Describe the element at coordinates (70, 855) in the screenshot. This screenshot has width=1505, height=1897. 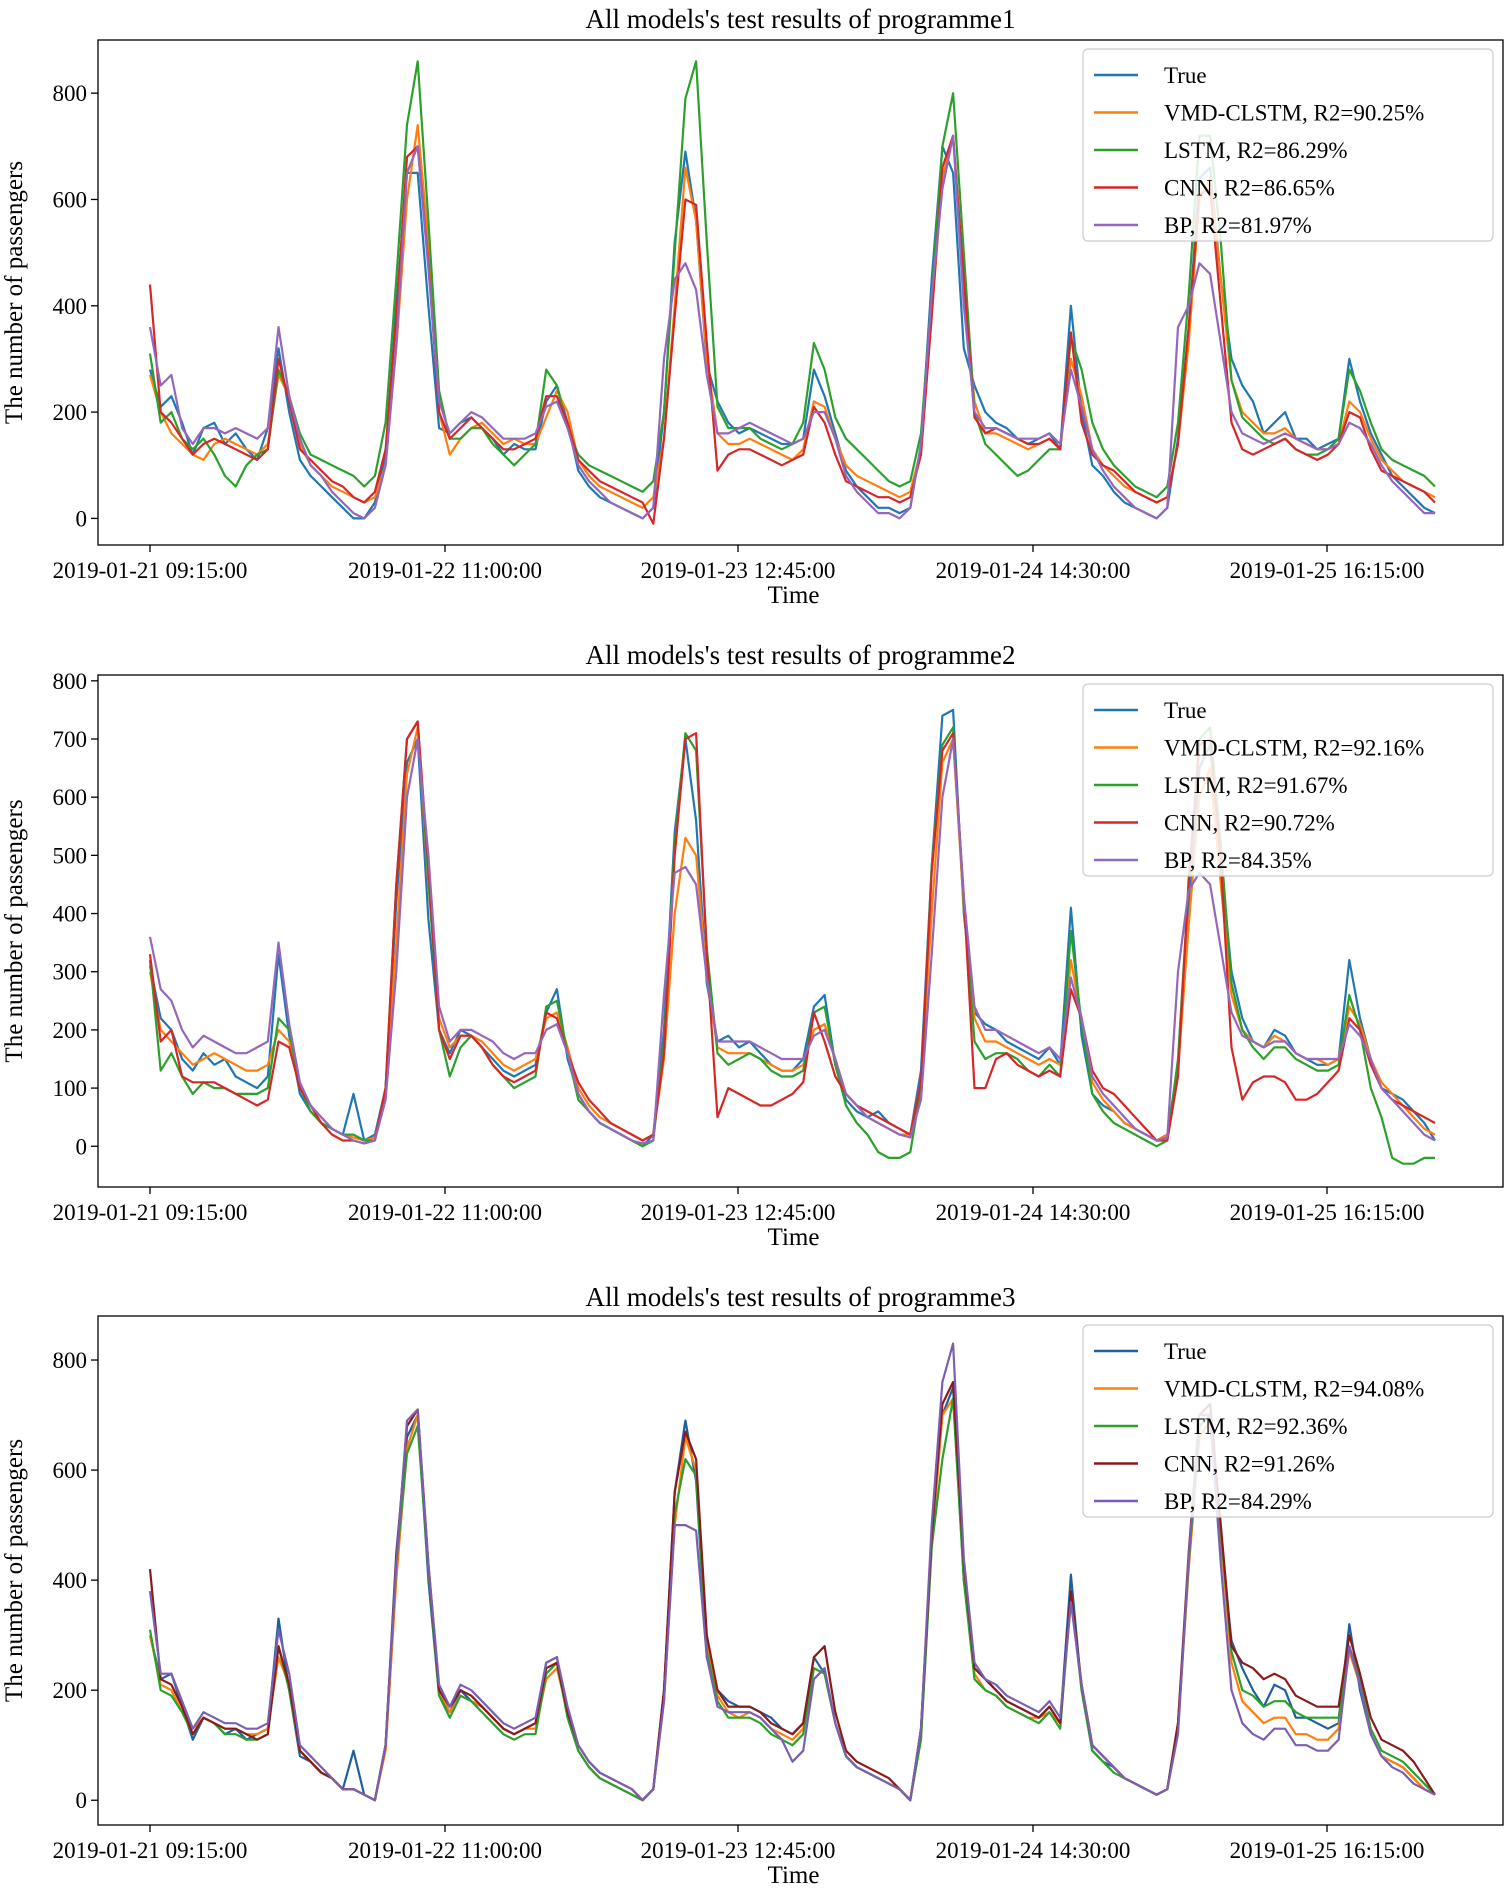
I see `y-tick-label: 500` at that location.